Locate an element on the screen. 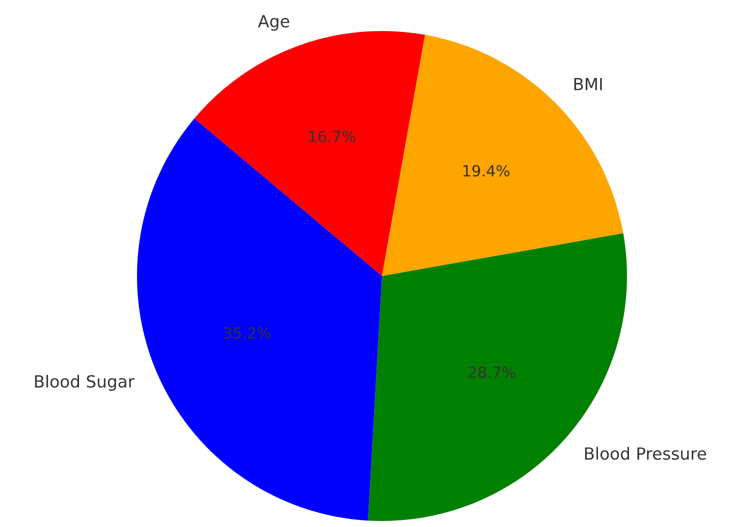 This screenshot has width=730, height=527. slice-label: BMI is located at coordinates (588, 84).